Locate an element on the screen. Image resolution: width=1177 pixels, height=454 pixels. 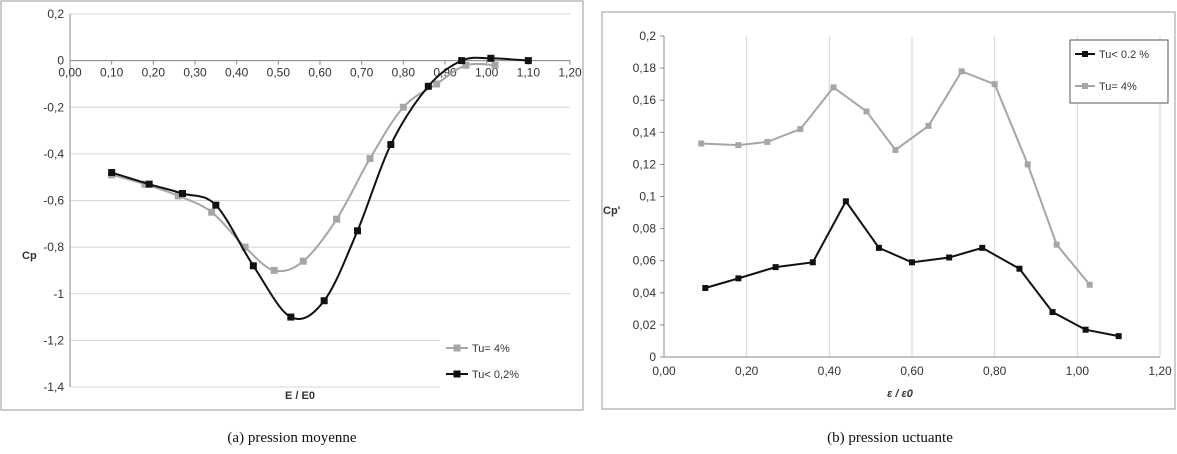
chart-b-y-tick-label: 0,12 is located at coordinates (645, 164).